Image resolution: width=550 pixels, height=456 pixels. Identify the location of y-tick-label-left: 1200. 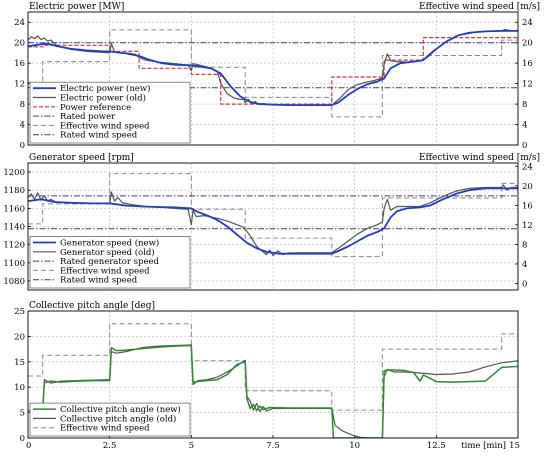
(14, 173).